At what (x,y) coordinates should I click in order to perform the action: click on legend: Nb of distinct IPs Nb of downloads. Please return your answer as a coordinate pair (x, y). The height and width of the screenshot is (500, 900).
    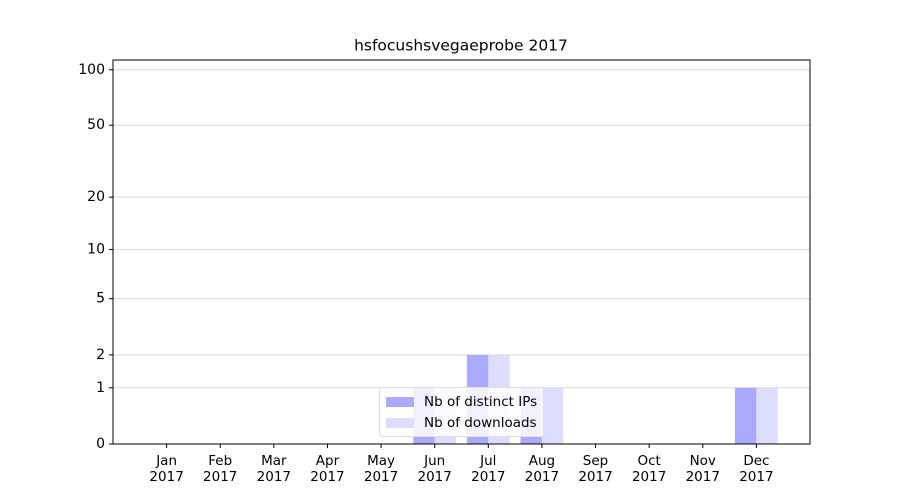
    Looking at the image, I should click on (462, 412).